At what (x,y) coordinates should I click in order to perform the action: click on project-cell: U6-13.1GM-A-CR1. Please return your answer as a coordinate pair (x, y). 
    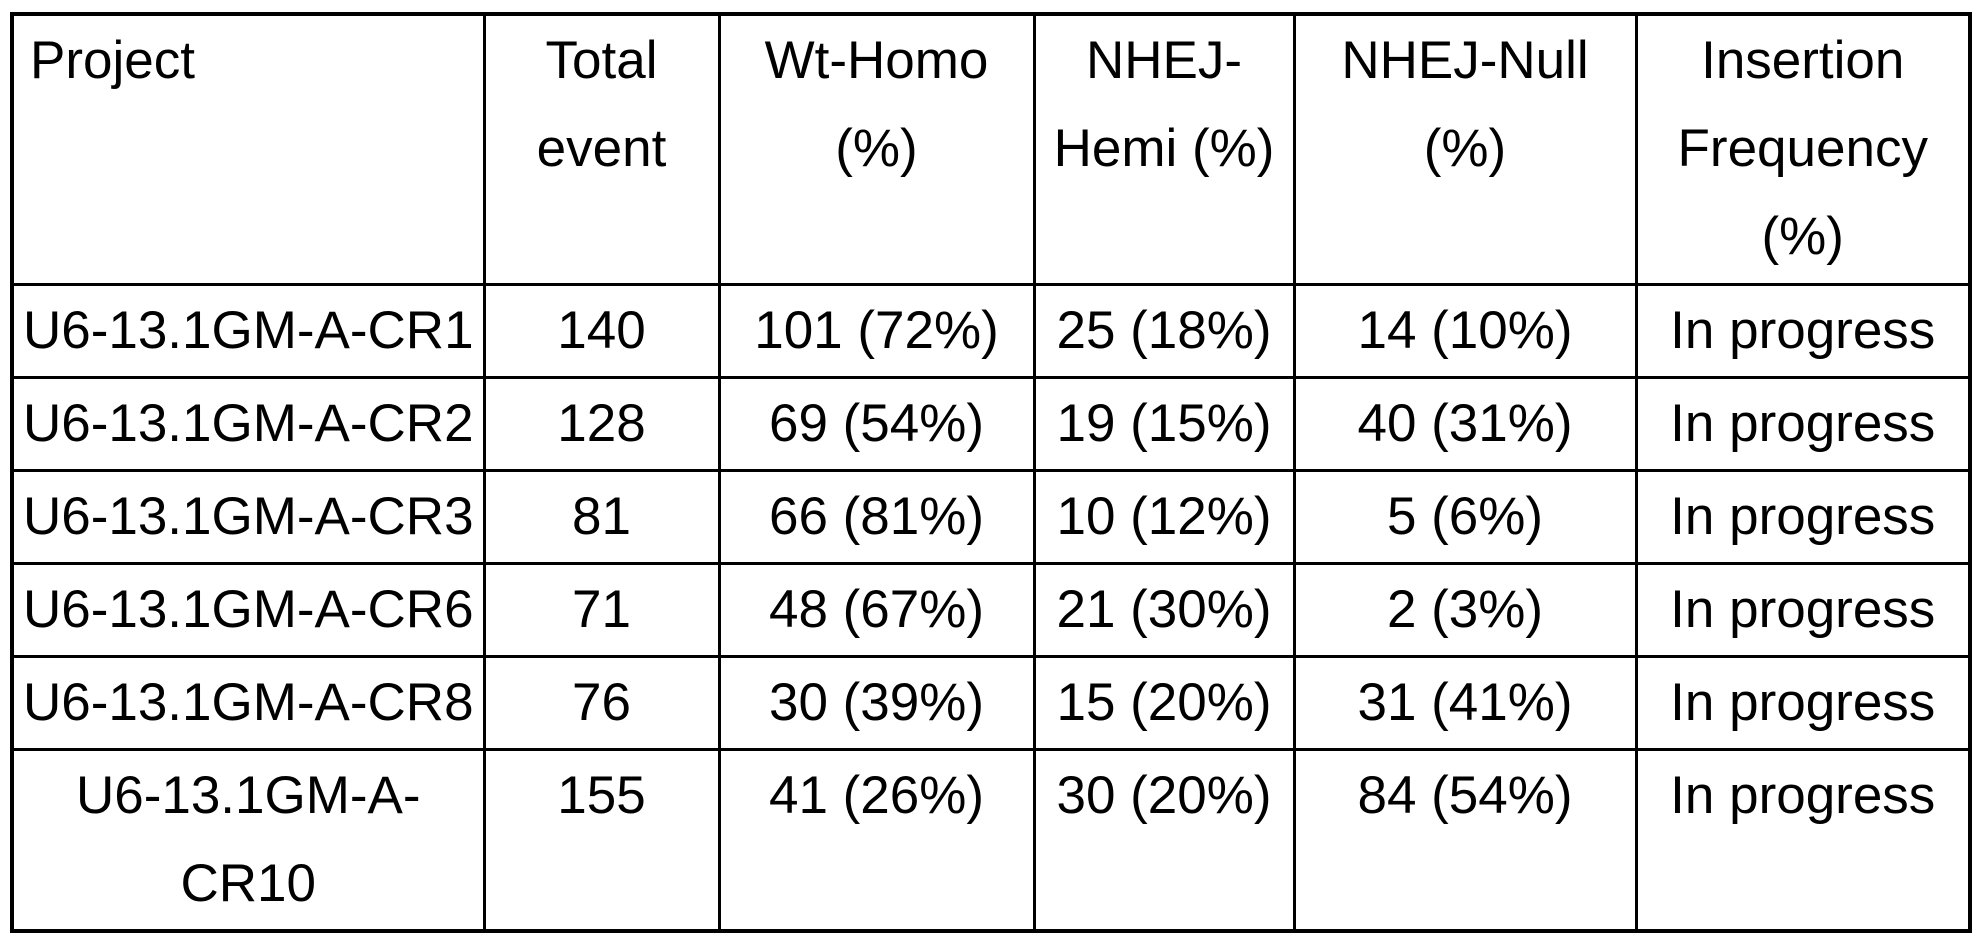
    Looking at the image, I should click on (248, 330).